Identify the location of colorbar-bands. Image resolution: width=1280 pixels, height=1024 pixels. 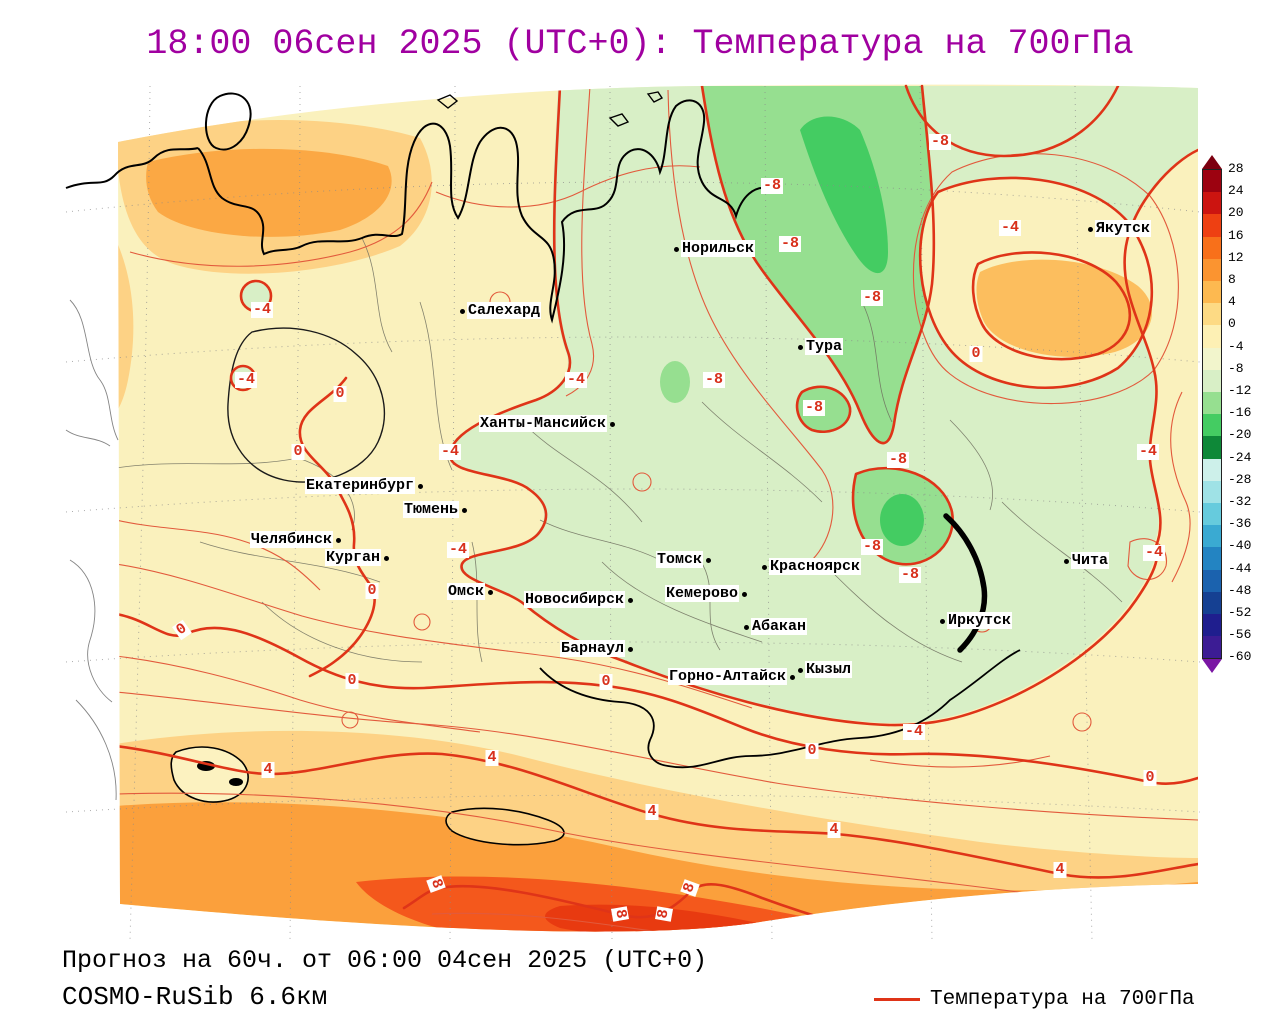
(1212, 414).